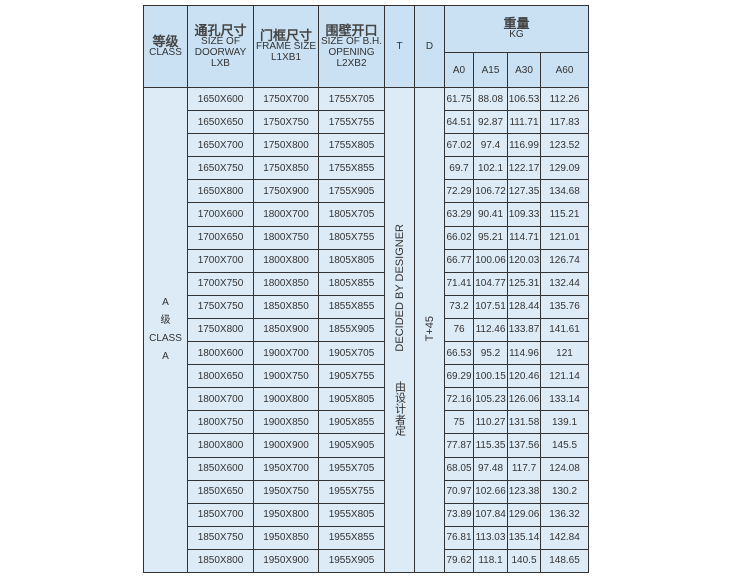 This screenshot has height=577, width=750. Describe the element at coordinates (165, 338) in the screenshot. I see `class-line3: CLASS` at that location.